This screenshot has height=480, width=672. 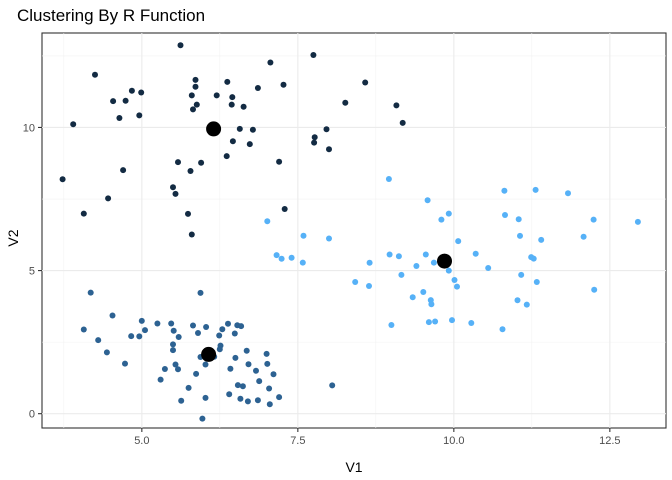 I want to click on y-axis-title: V2, so click(x=13, y=237).